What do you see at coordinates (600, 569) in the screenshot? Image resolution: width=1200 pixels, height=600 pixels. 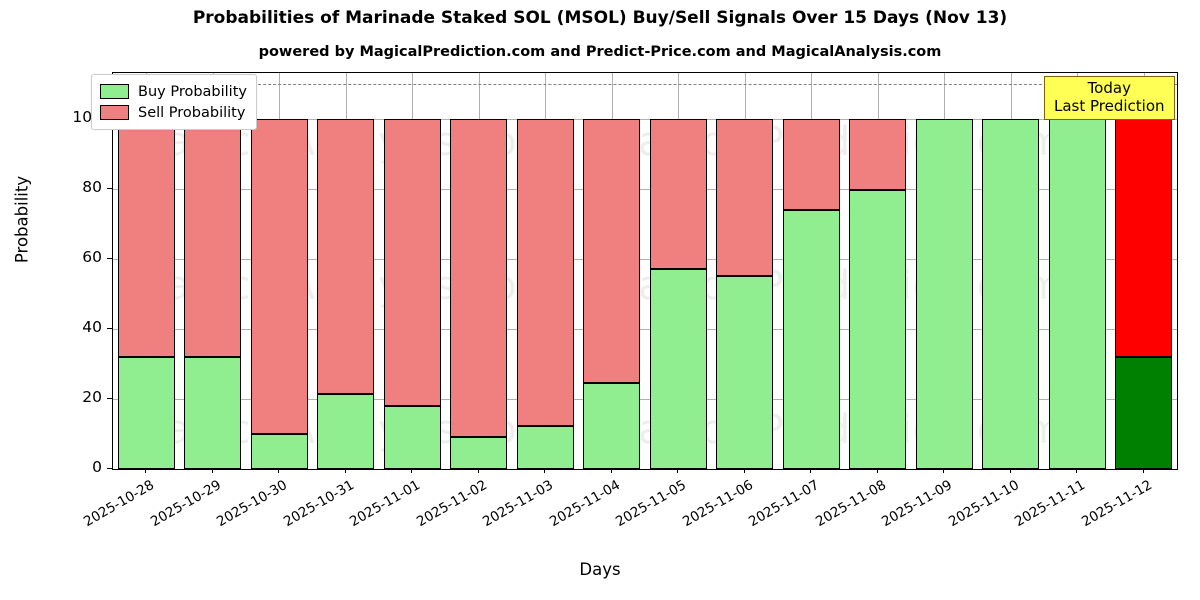 I see `x-axis-label: Days` at bounding box center [600, 569].